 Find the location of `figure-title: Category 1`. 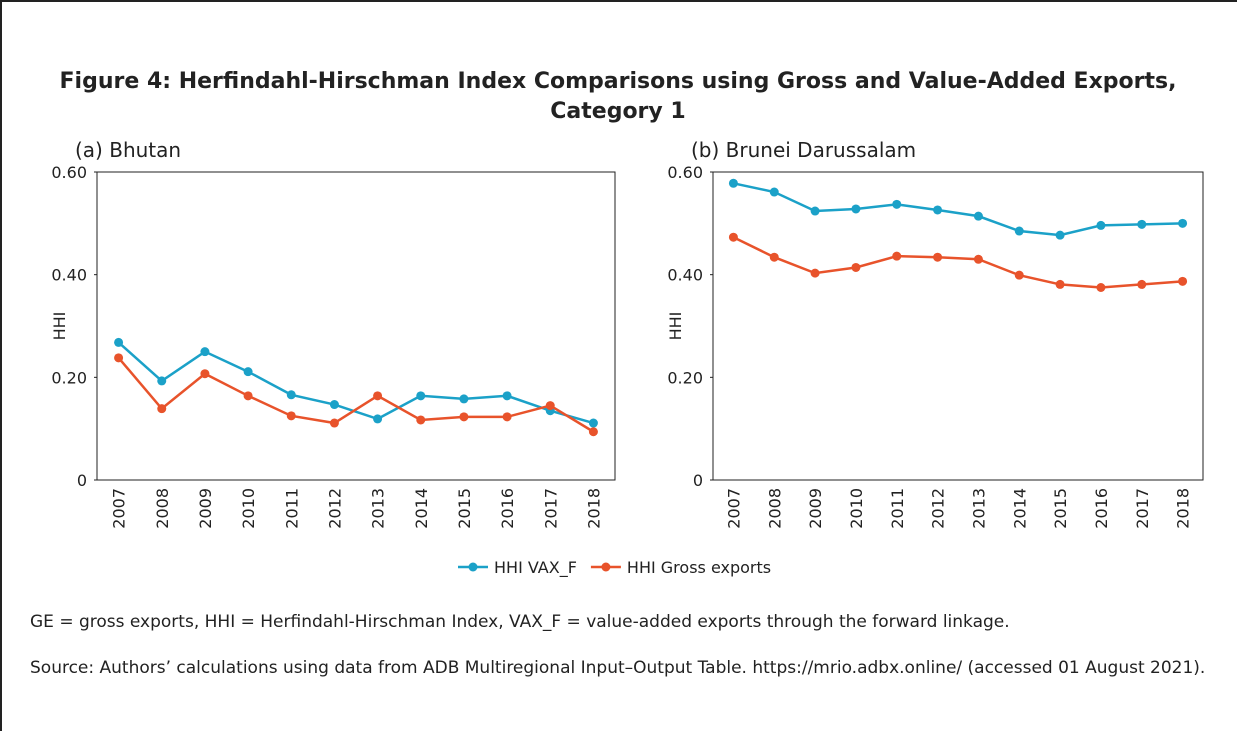

figure-title: Category 1 is located at coordinates (617, 111).